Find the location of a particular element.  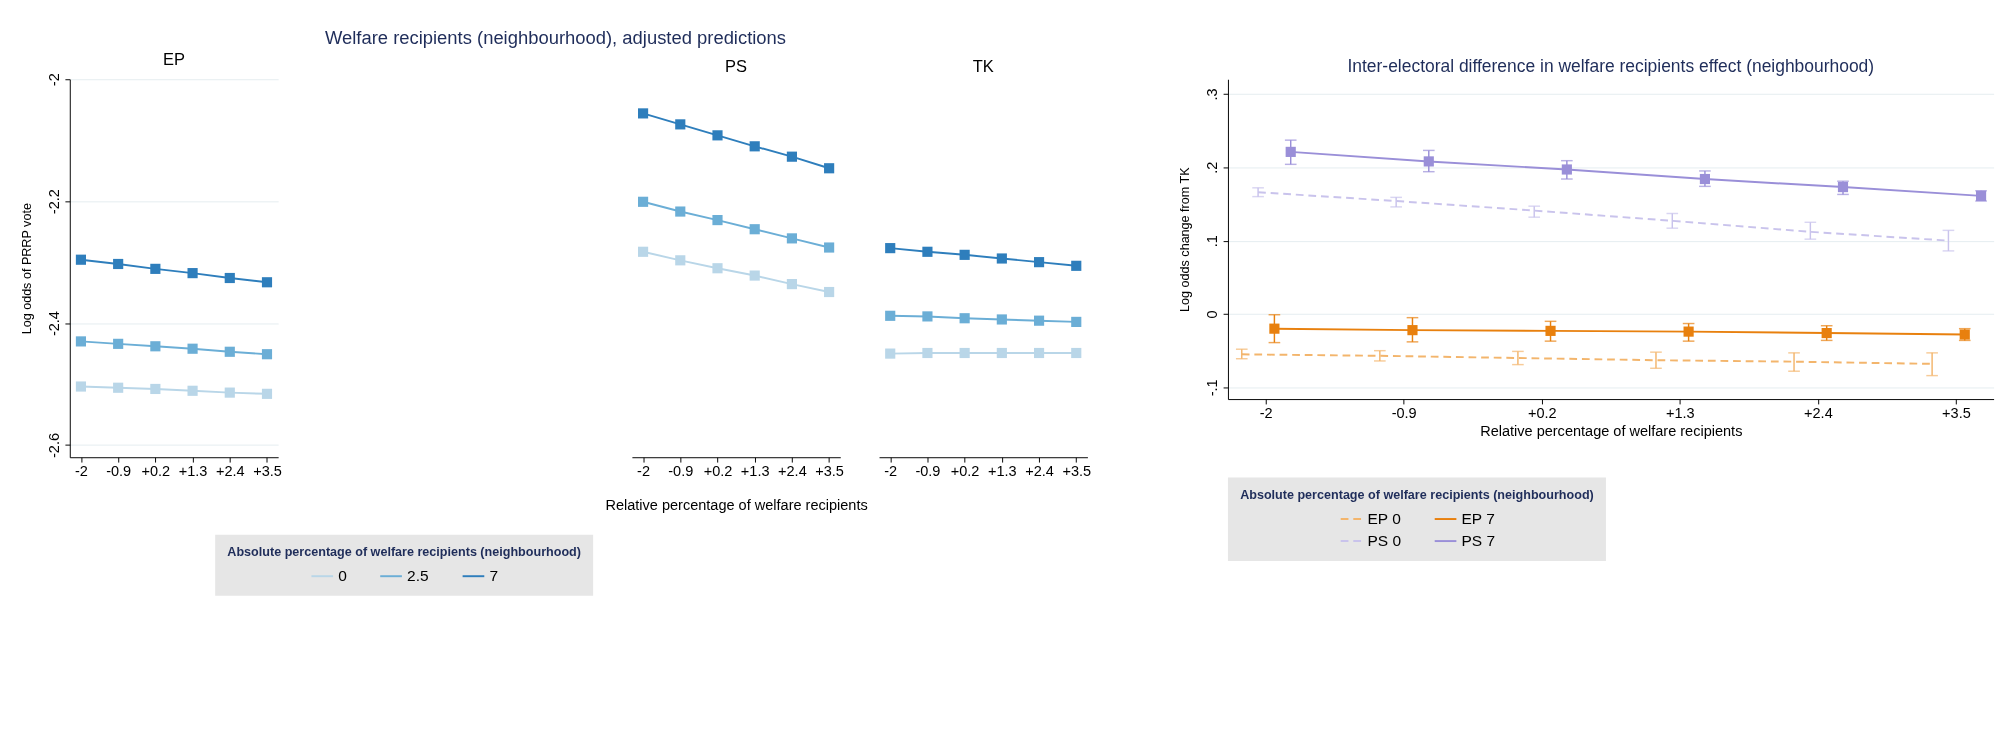

chart-subtitle: TK is located at coordinates (983, 65).